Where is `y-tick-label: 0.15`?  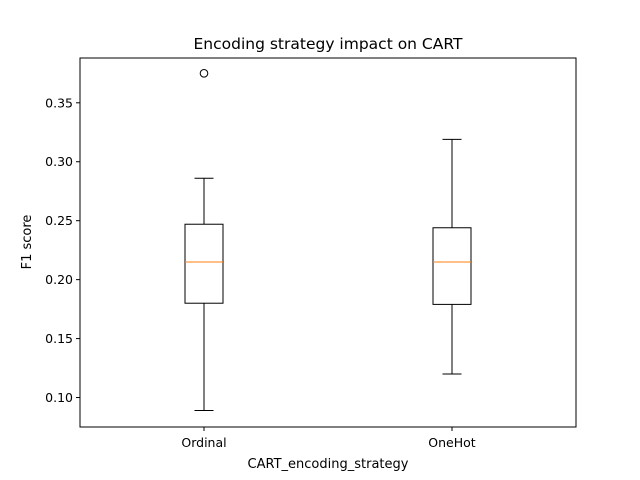
y-tick-label: 0.15 is located at coordinates (59, 338).